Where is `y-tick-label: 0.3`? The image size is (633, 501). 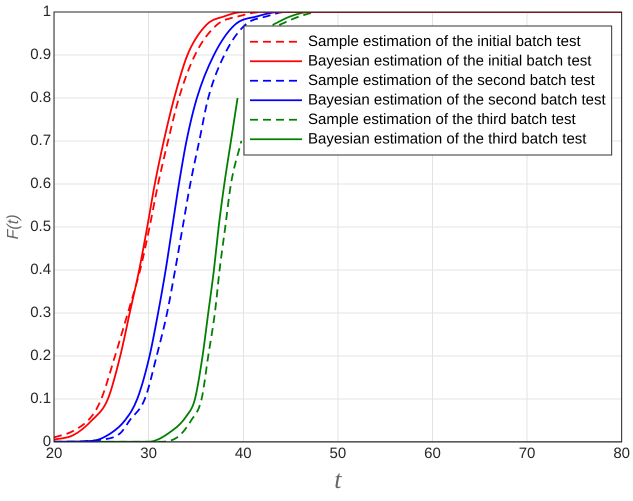 y-tick-label: 0.3 is located at coordinates (41, 312).